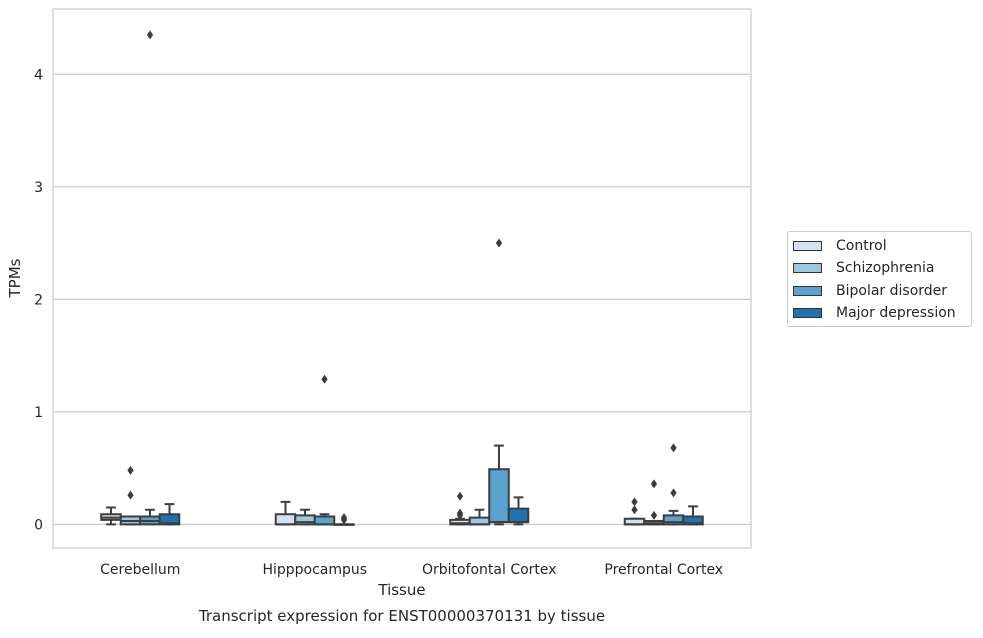 The height and width of the screenshot is (638, 983). What do you see at coordinates (861, 246) in the screenshot?
I see `legend-label-control: Control` at bounding box center [861, 246].